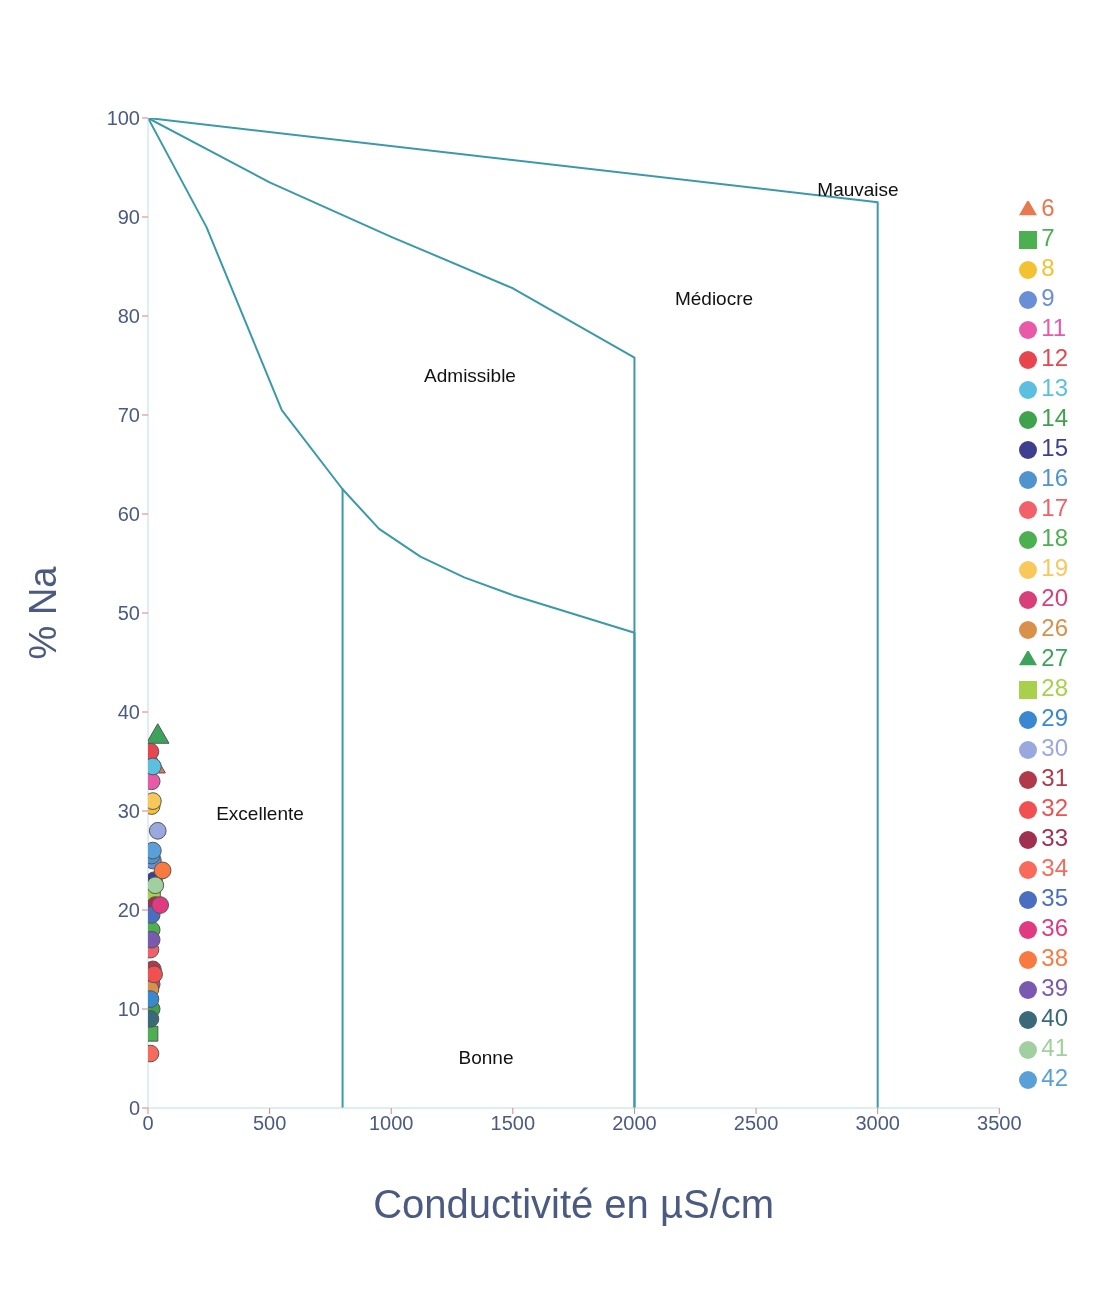 The image size is (1109, 1291). I want to click on x-tick-label: 3500, so click(999, 1123).